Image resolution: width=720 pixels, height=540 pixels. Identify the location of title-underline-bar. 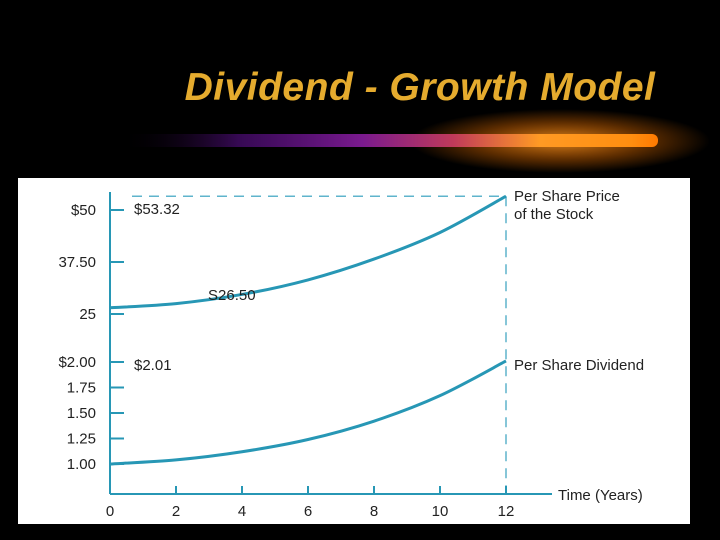
(415, 141).